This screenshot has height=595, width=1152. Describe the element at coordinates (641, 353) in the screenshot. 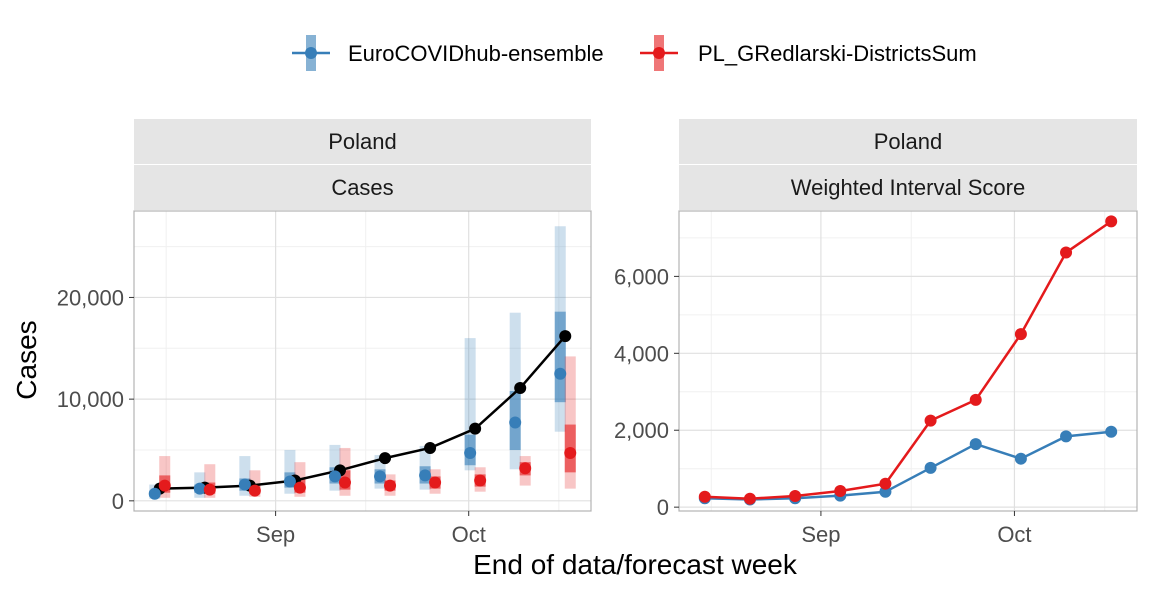

I see `y-tick-label: 4,000` at that location.